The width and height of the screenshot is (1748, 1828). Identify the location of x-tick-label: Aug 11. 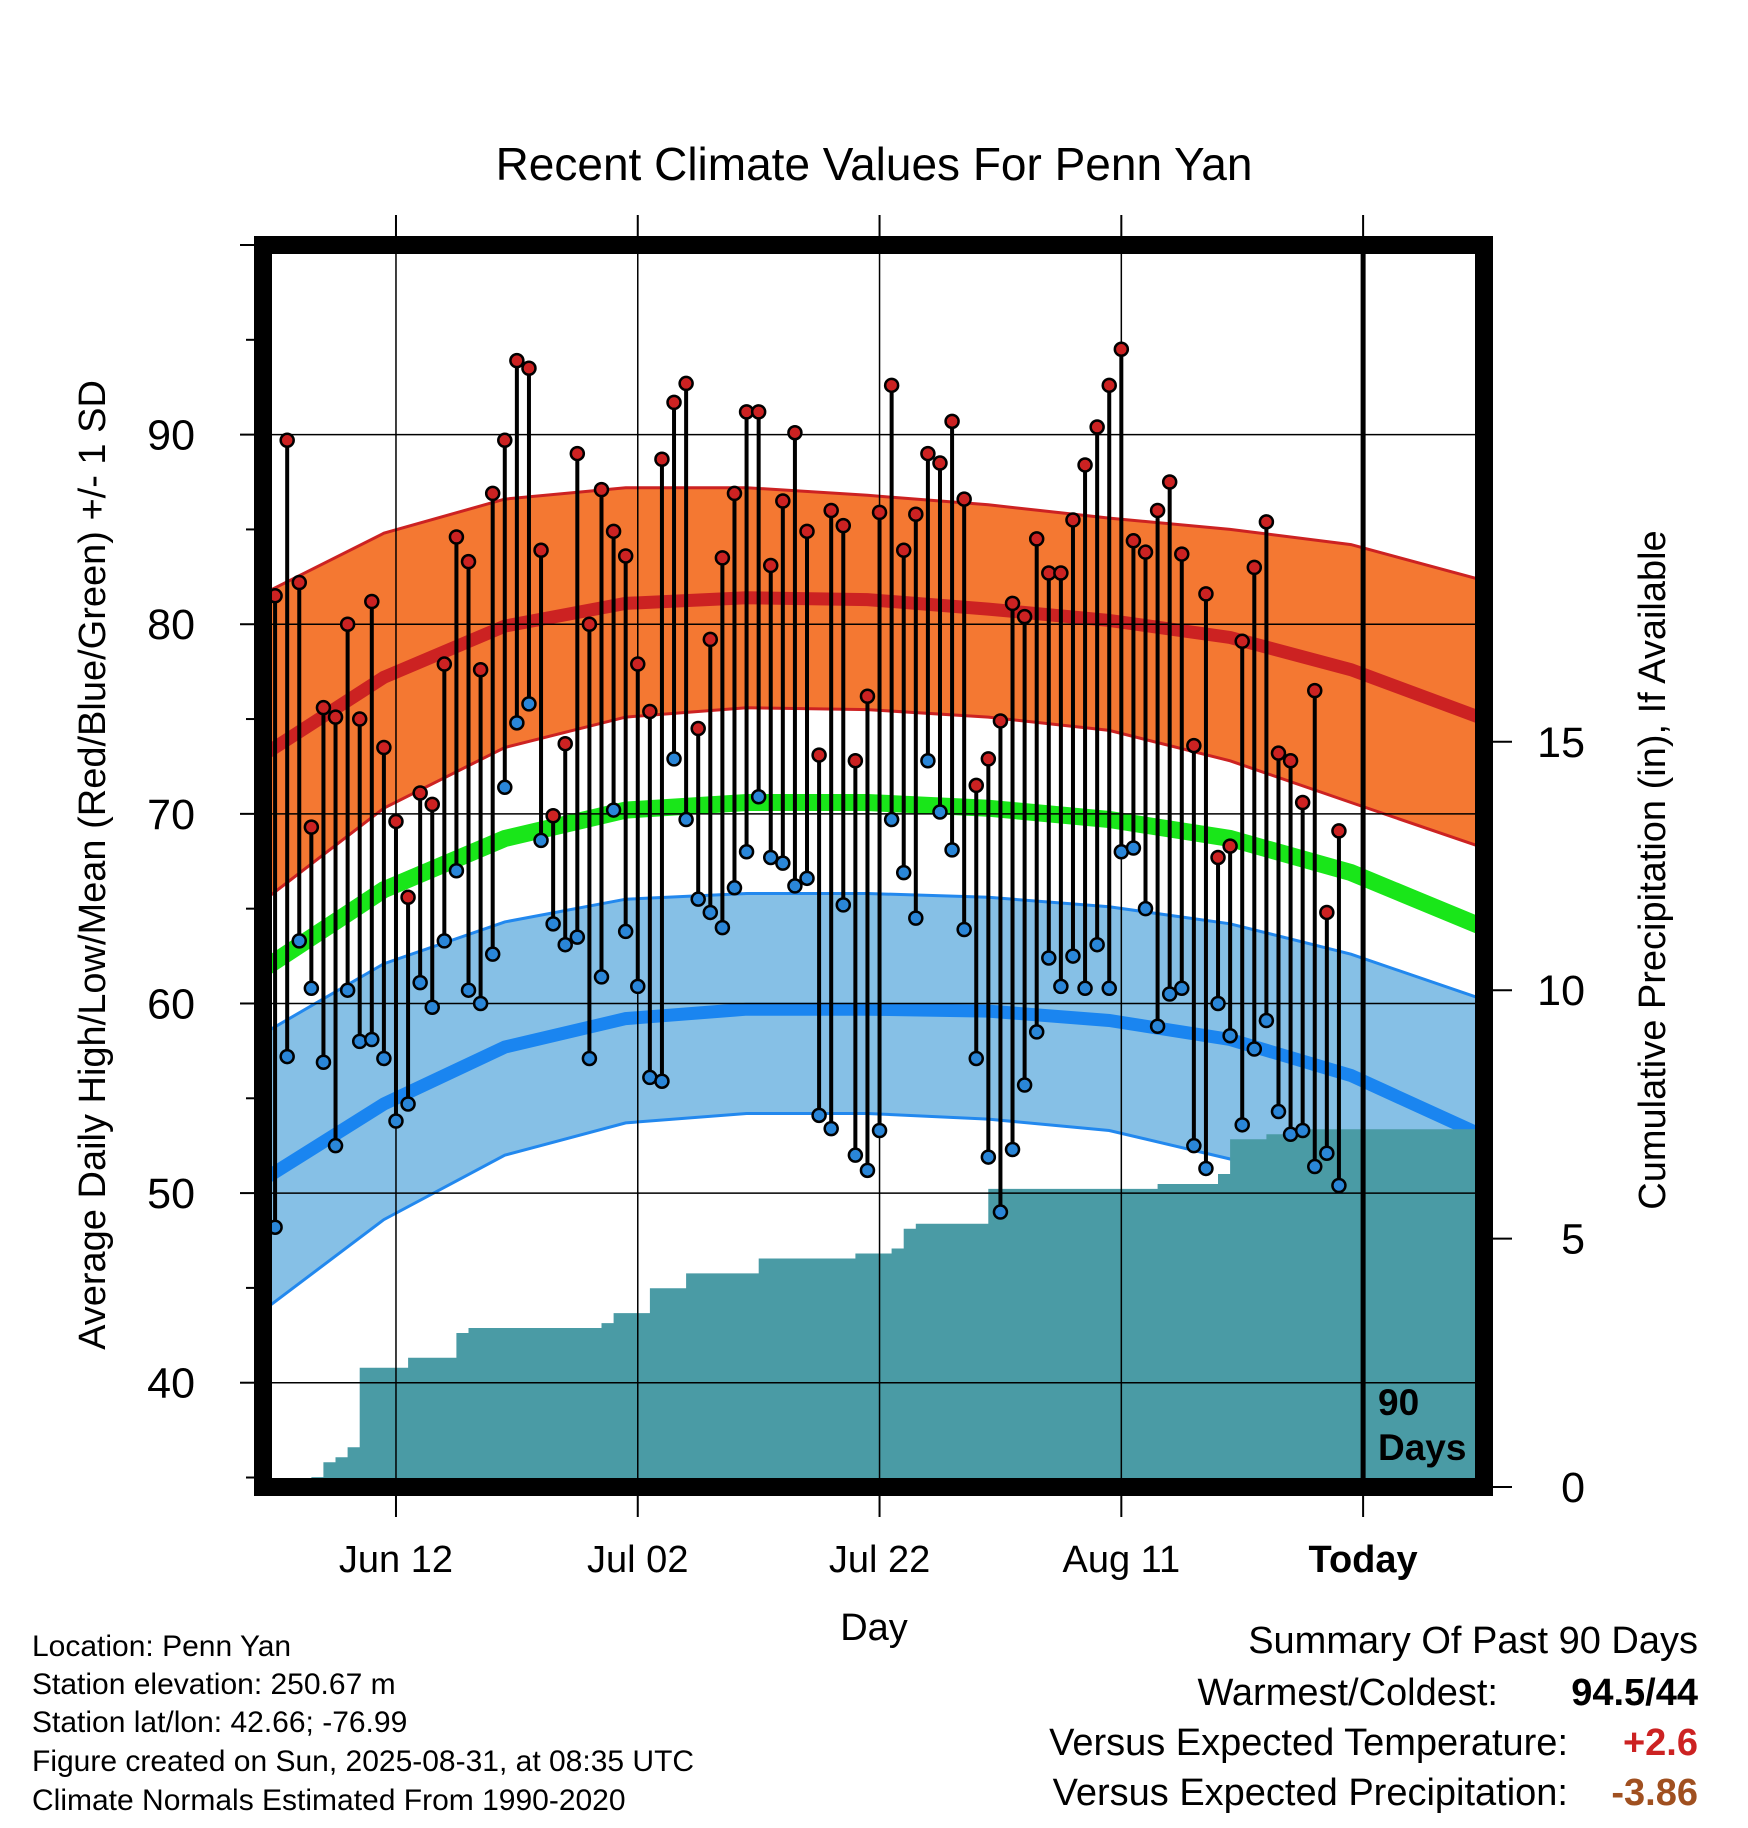
(1122, 1560).